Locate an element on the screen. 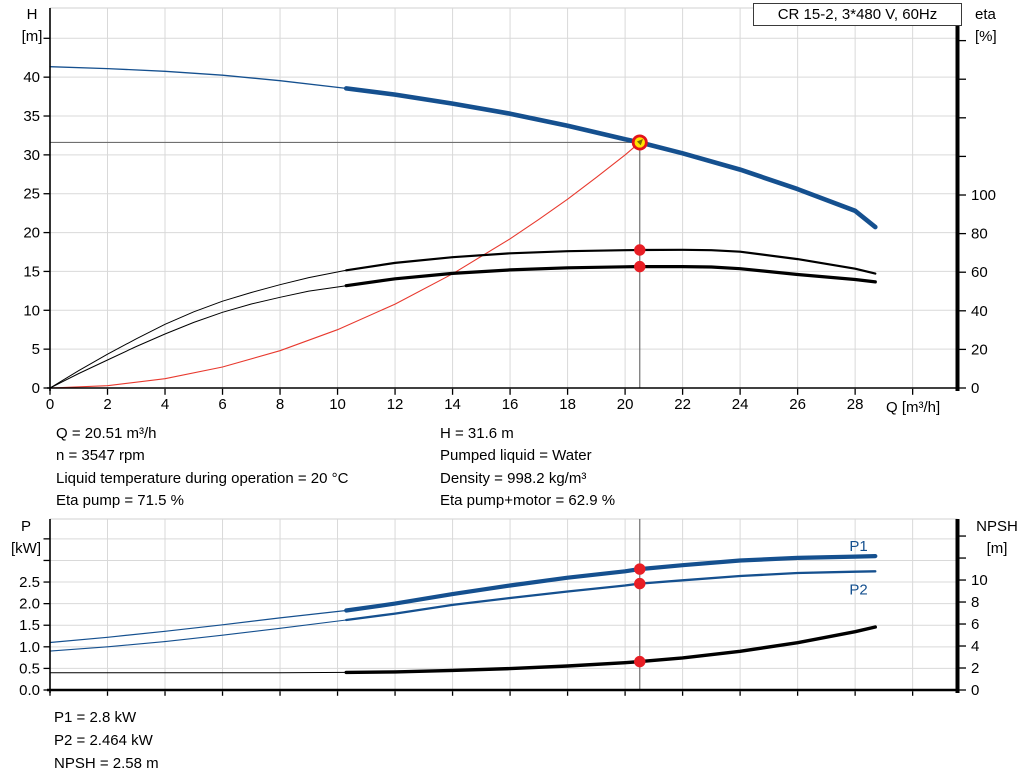 This screenshot has height=781, width=1024. x-tick-label: 22 is located at coordinates (682, 404).